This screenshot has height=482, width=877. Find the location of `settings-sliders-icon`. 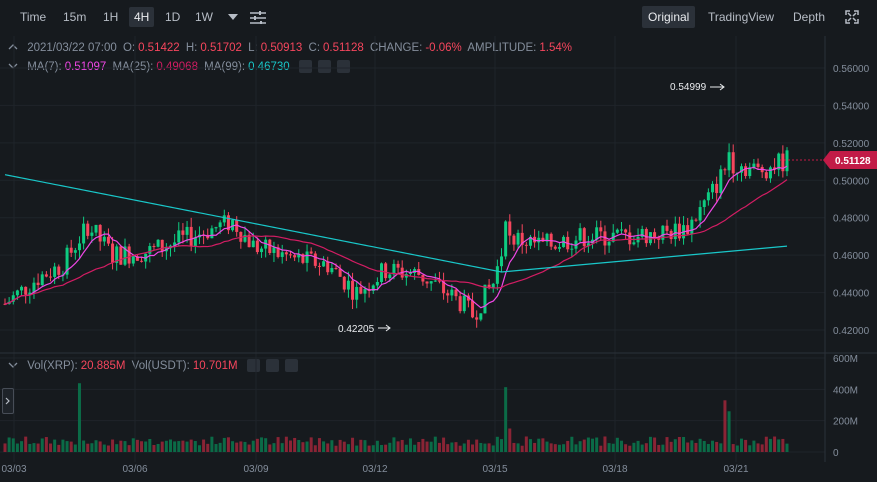

settings-sliders-icon is located at coordinates (258, 17).